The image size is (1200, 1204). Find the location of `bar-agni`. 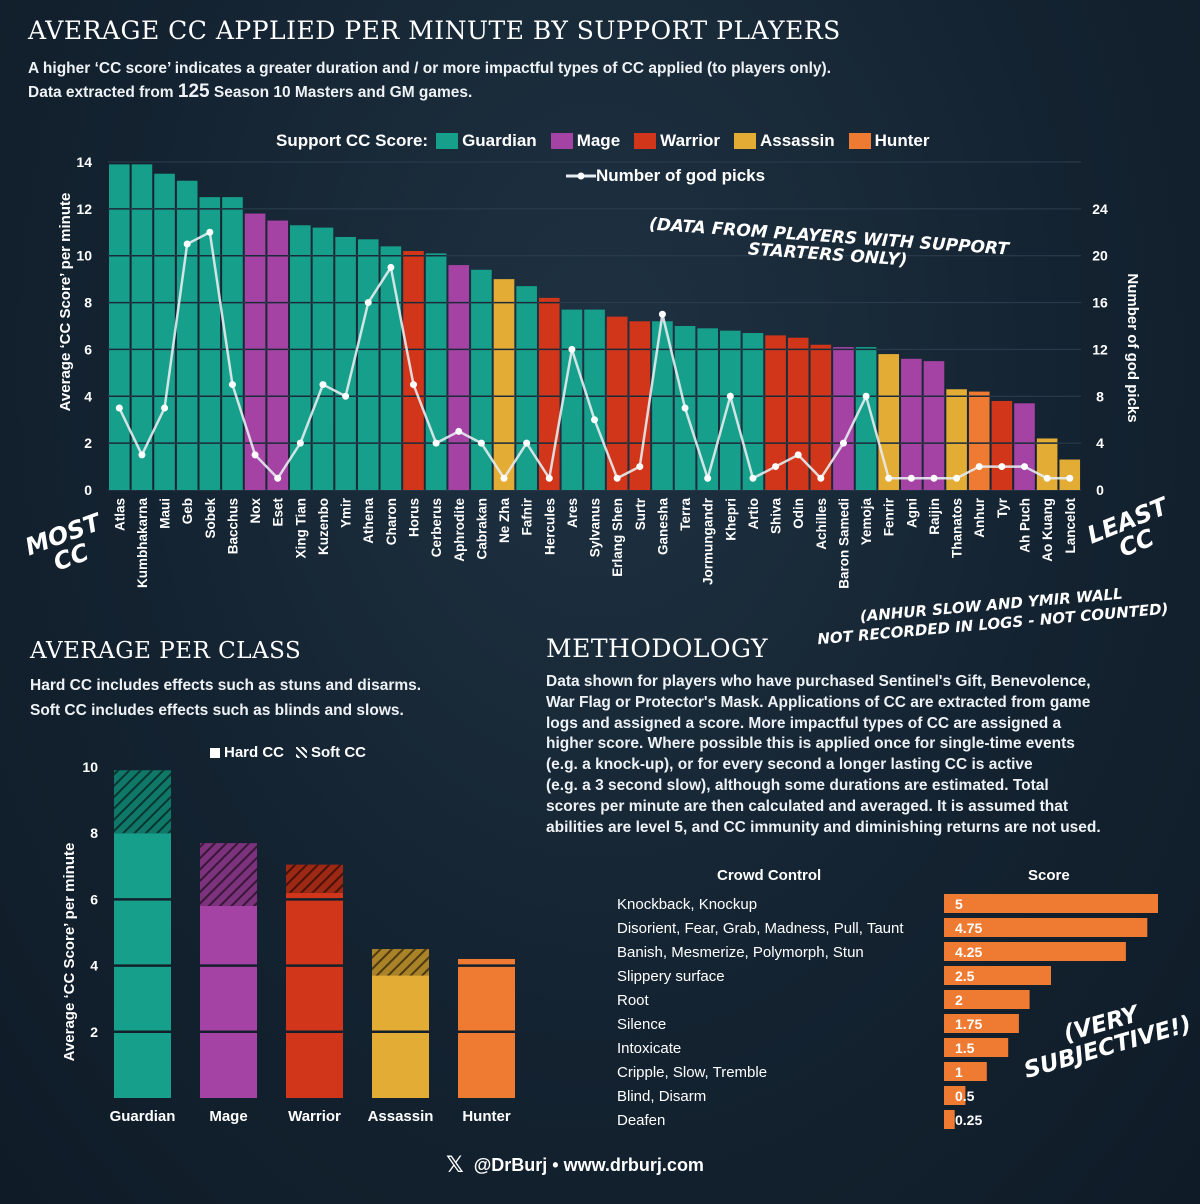

bar-agni is located at coordinates (911, 424).